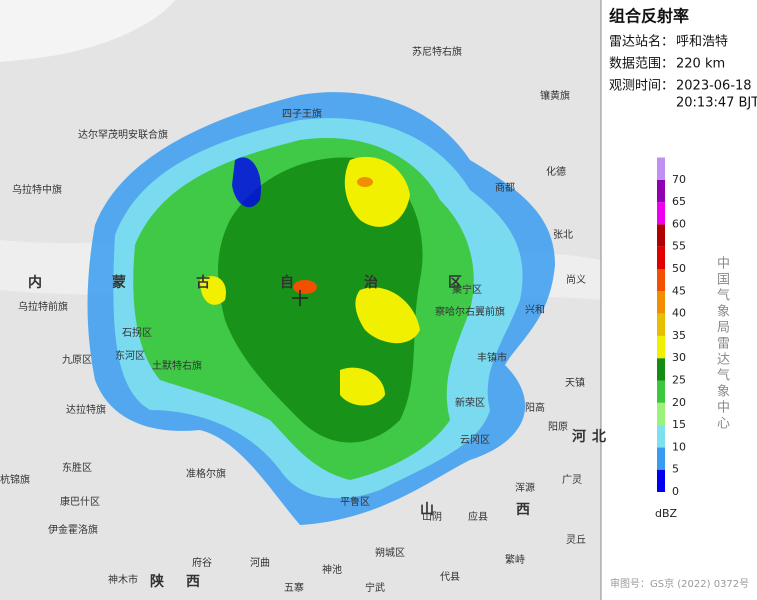 This screenshot has height=600, width=757. I want to click on place-label: 康巴什区, so click(80, 501).